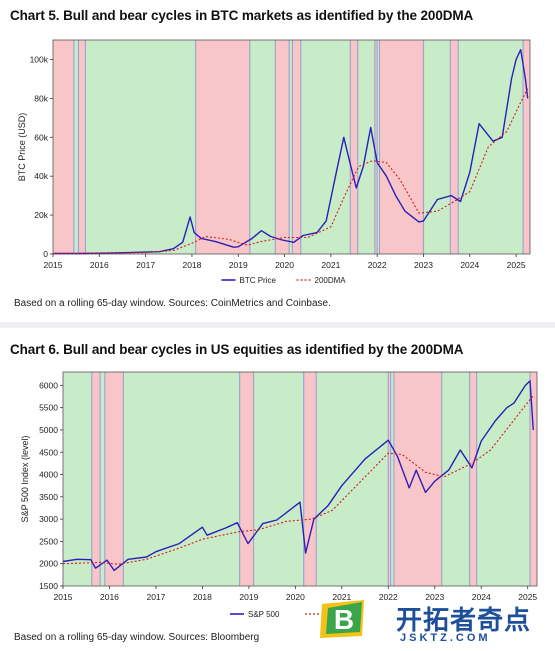 The width and height of the screenshot is (555, 651). Describe the element at coordinates (39, 59) in the screenshot. I see `chart-5-y-tick-label: 100k` at that location.